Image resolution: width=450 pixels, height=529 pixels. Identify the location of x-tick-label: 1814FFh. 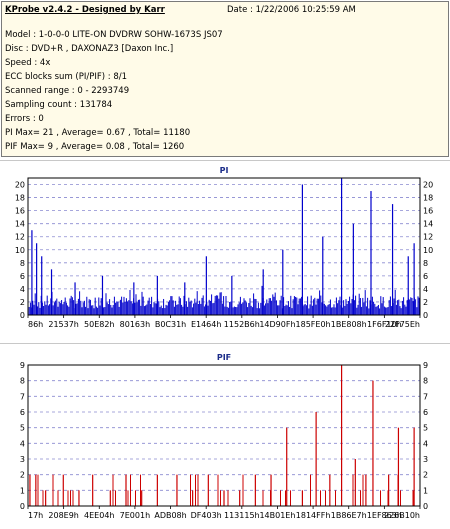
(313, 515).